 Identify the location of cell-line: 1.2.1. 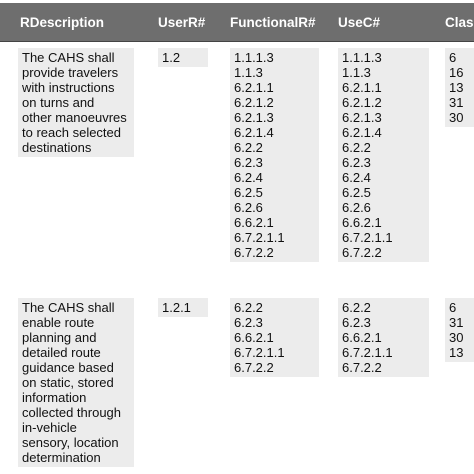
(176, 307).